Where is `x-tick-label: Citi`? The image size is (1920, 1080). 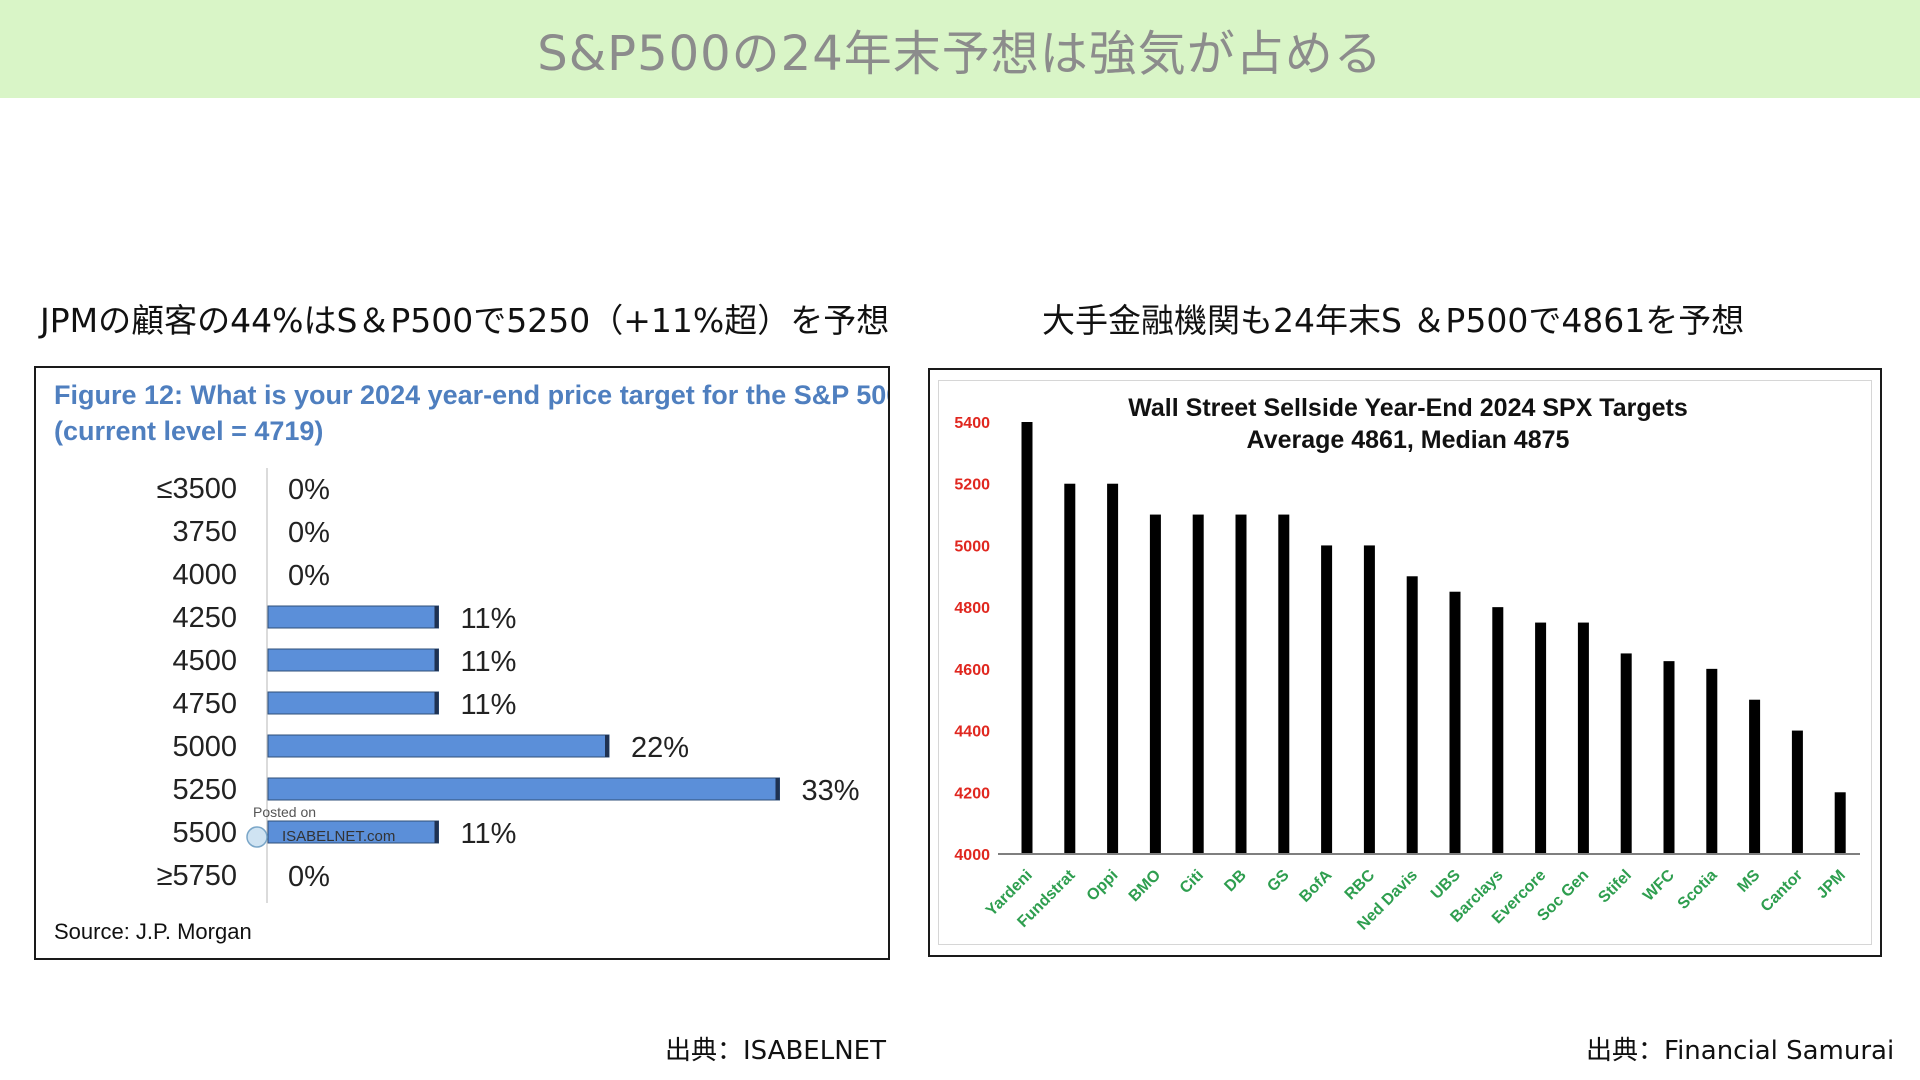
x-tick-label: Citi is located at coordinates (1192, 882).